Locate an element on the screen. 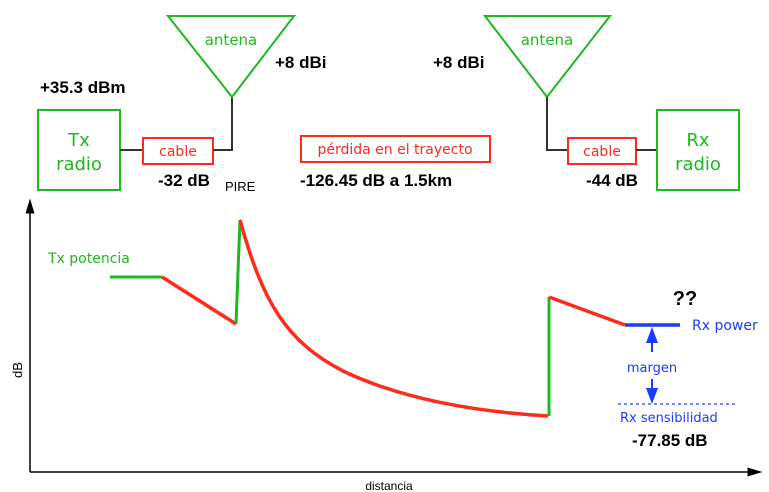  rx-sensitivity-label: Rx sensibilidad is located at coordinates (669, 418).